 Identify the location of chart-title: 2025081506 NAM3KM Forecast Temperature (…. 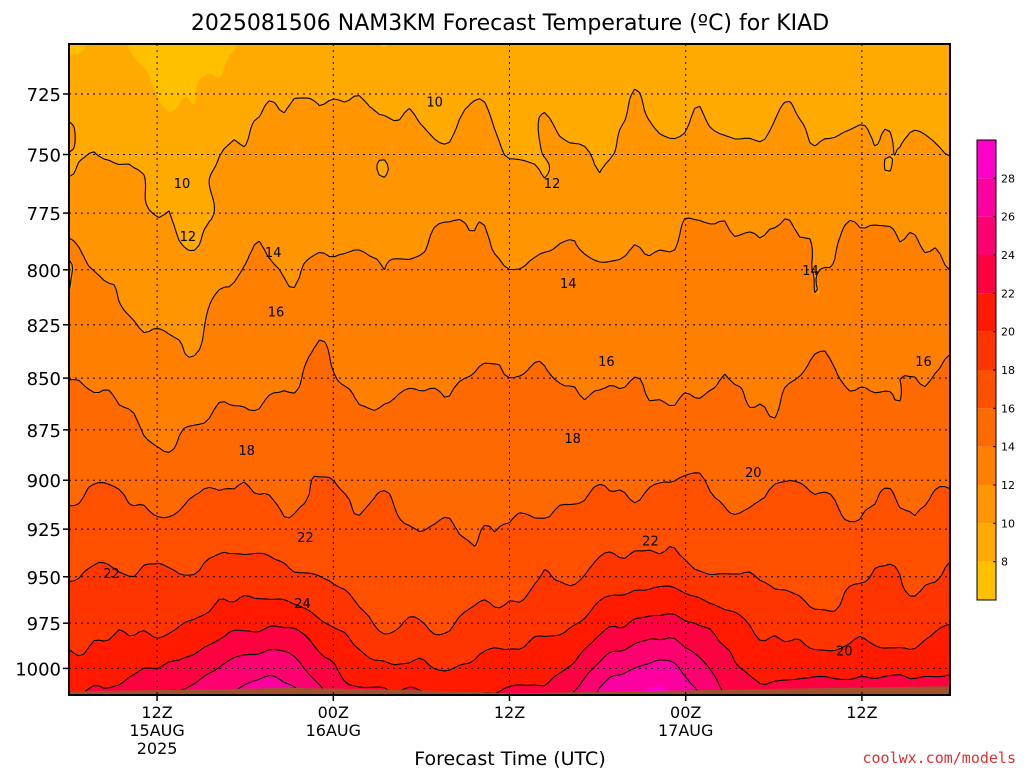
(510, 23).